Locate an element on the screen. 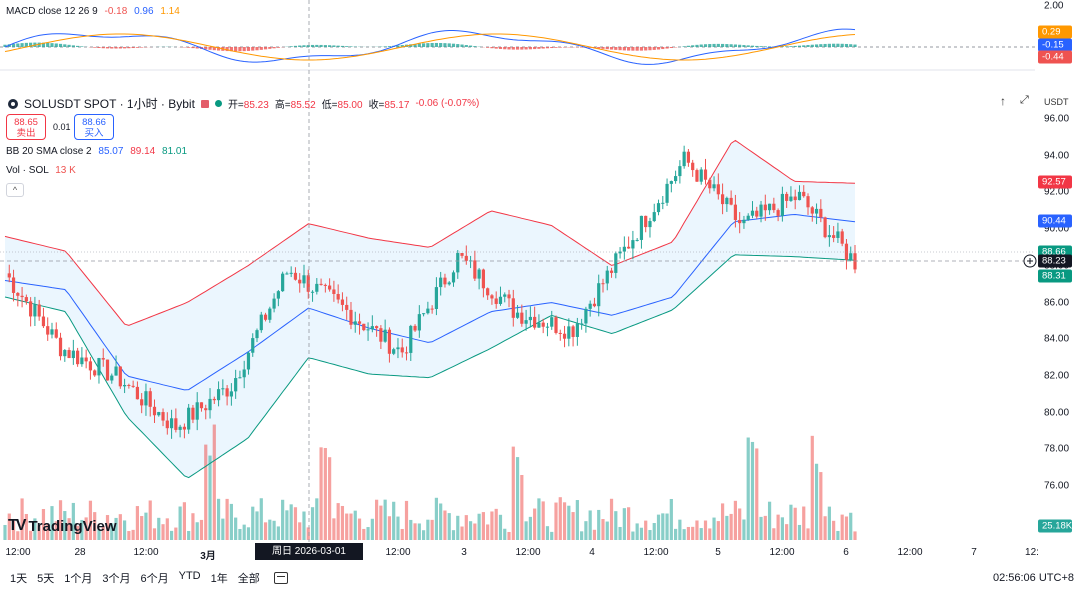  clock-timezone: 02:56:06 UTC+8 is located at coordinates (1033, 578).